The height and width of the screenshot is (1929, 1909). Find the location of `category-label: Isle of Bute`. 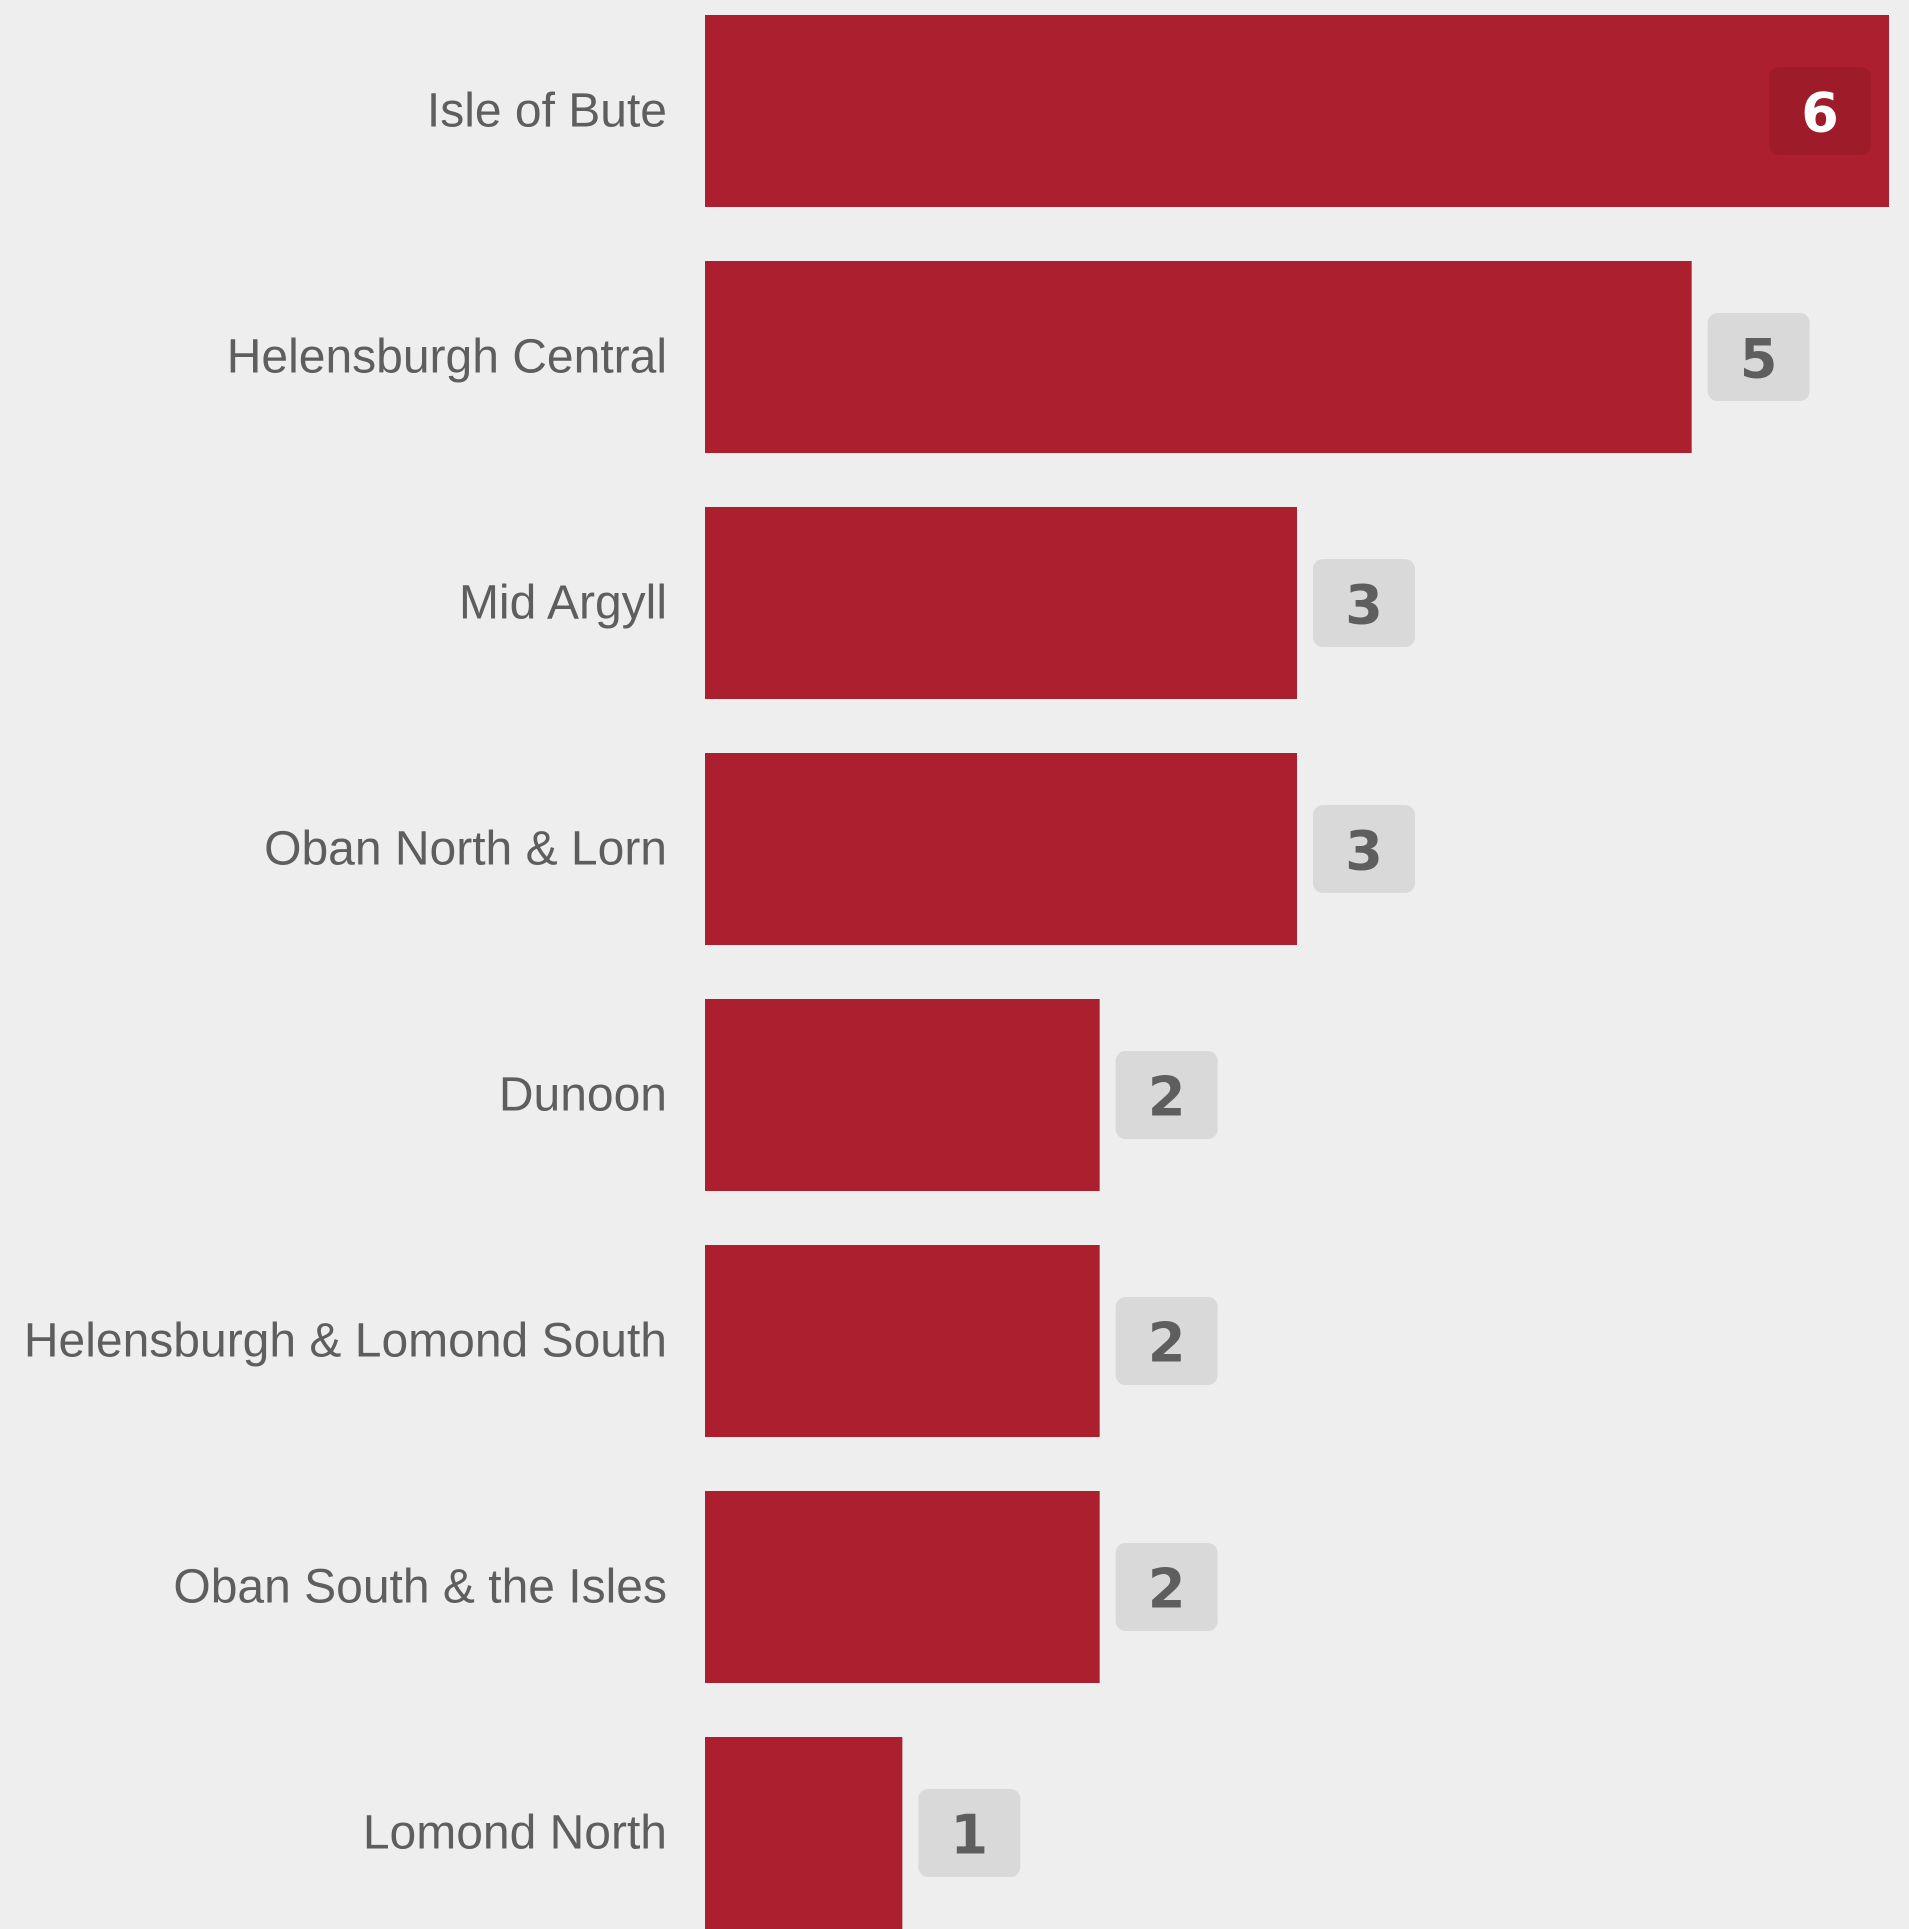

category-label: Isle of Bute is located at coordinates (547, 111).